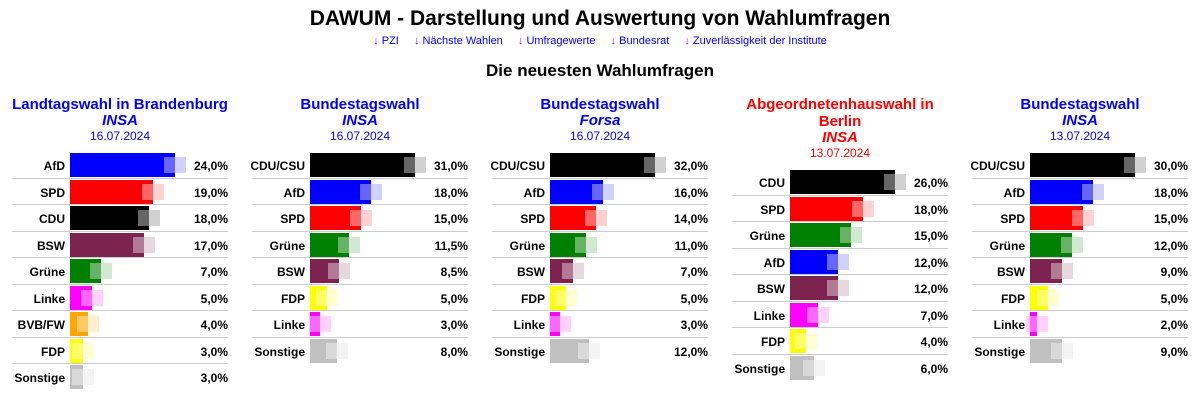 This screenshot has height=406, width=1200. What do you see at coordinates (120, 218) in the screenshot?
I see `result-row: CDU 18,0%` at bounding box center [120, 218].